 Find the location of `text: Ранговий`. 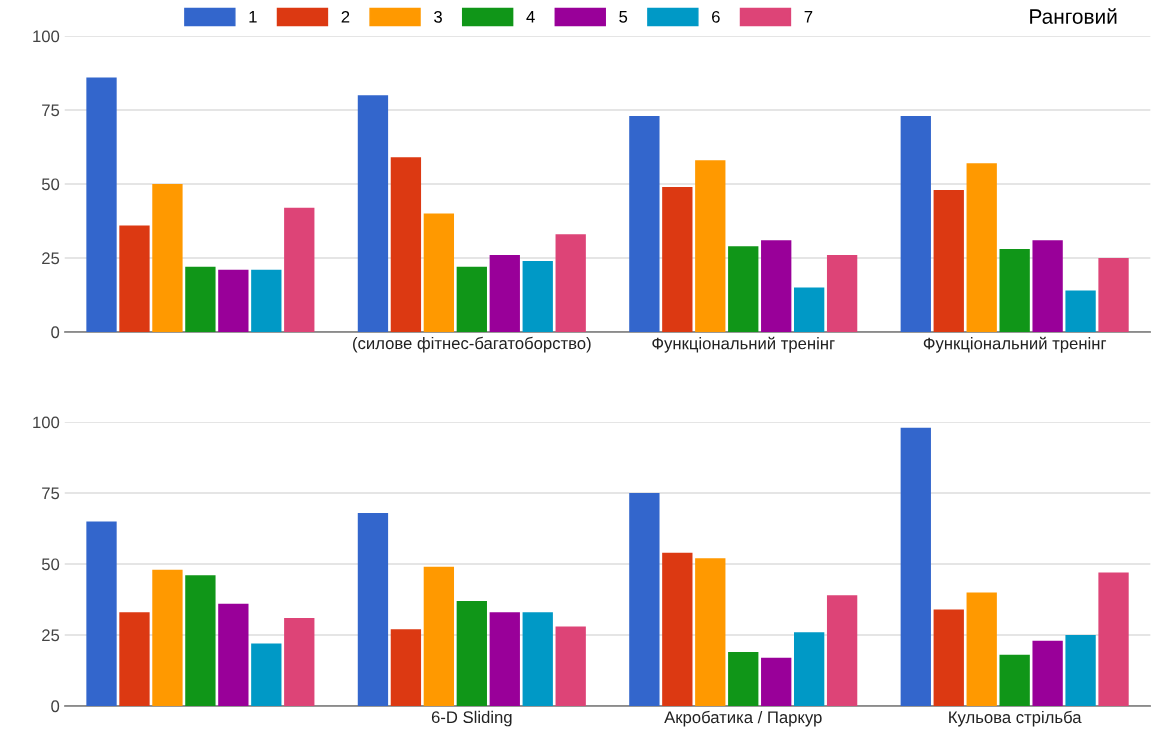

text: Ранговий is located at coordinates (1073, 16).